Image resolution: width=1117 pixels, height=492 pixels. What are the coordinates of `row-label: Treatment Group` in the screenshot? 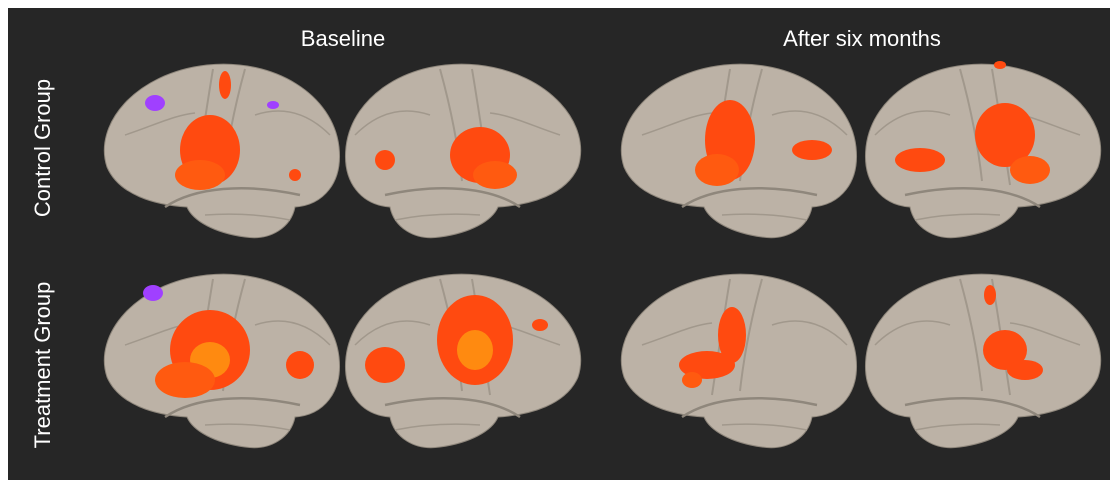 It's located at (42, 365).